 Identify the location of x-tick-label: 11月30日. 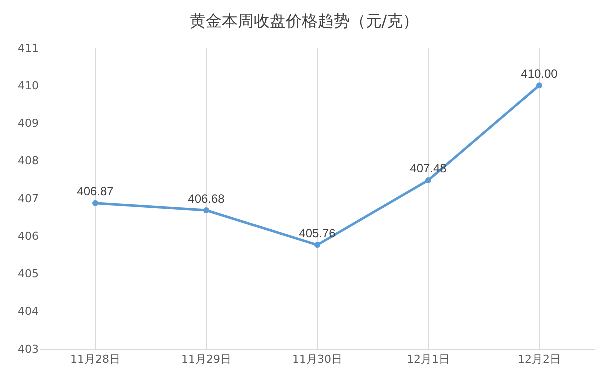
(317, 359).